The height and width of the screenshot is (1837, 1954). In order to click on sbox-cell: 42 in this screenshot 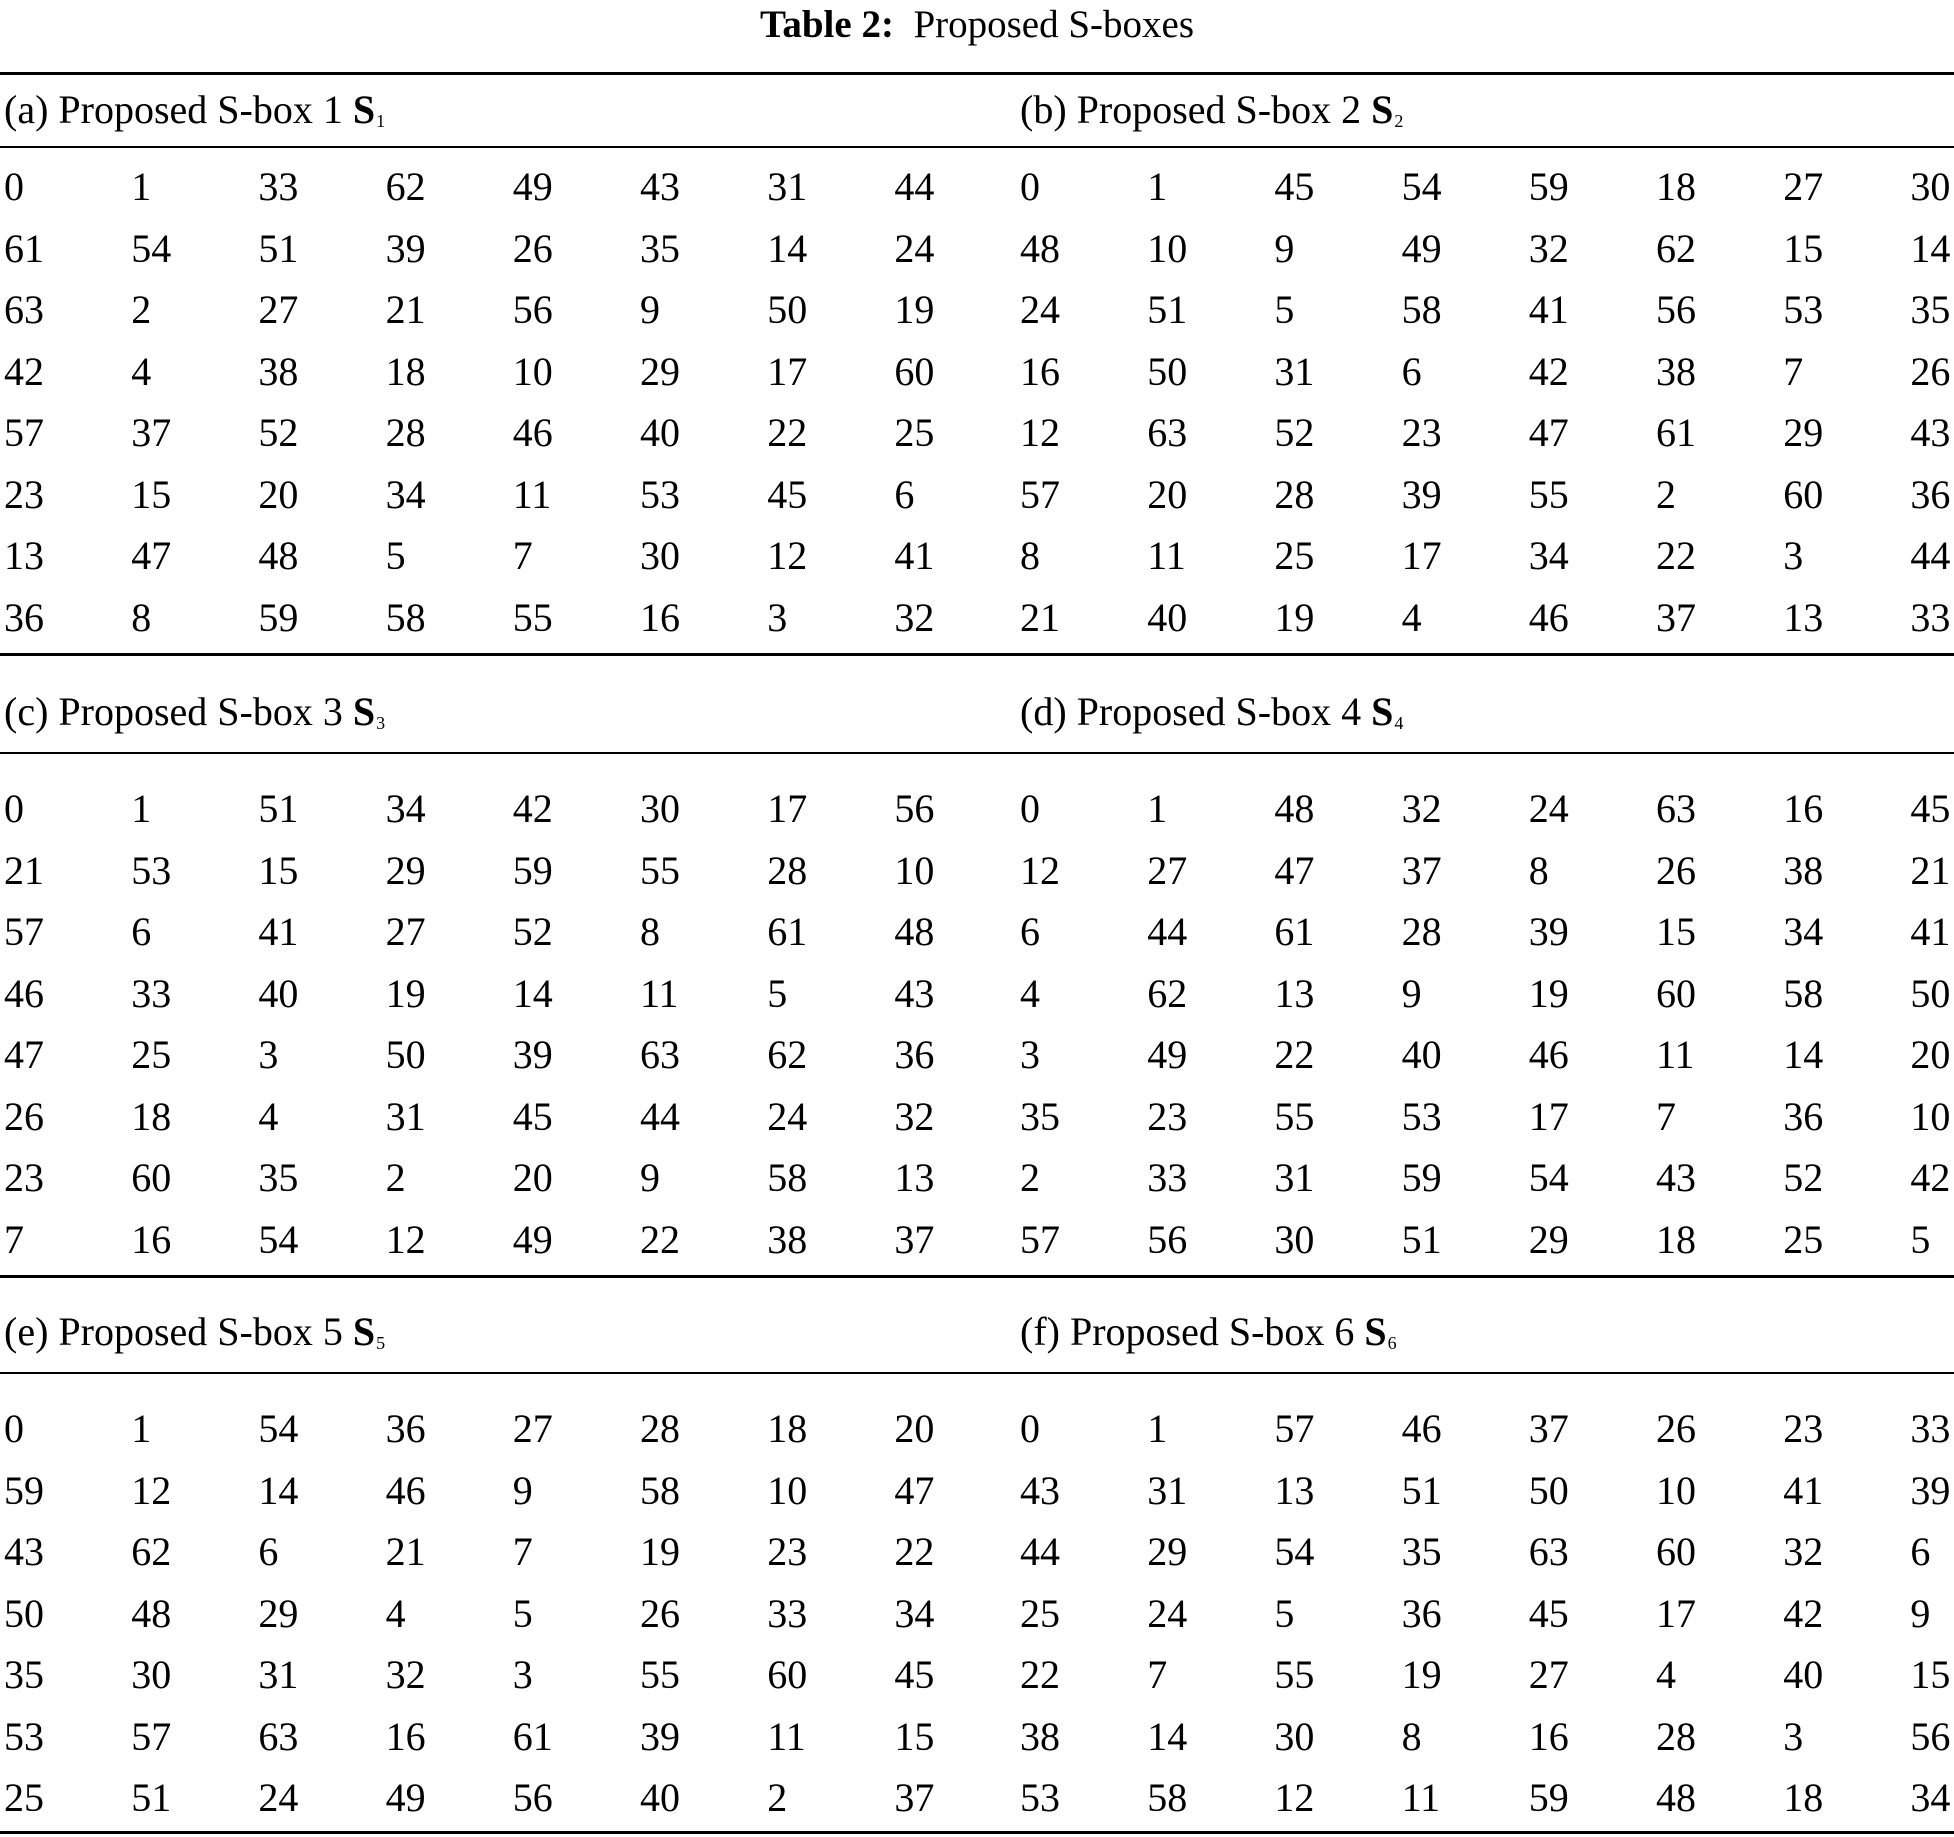, I will do `click(1803, 1613)`.